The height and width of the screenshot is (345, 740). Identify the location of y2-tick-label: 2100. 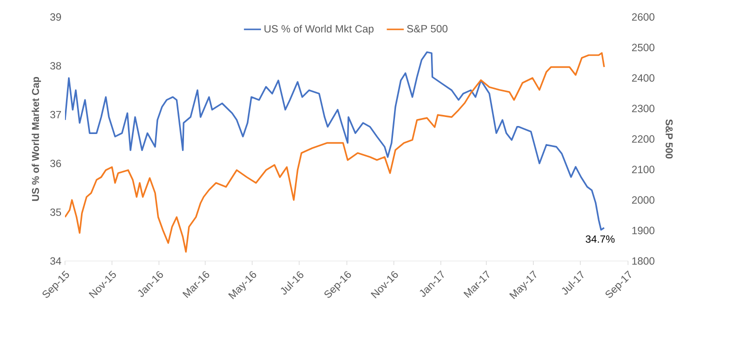
(643, 170).